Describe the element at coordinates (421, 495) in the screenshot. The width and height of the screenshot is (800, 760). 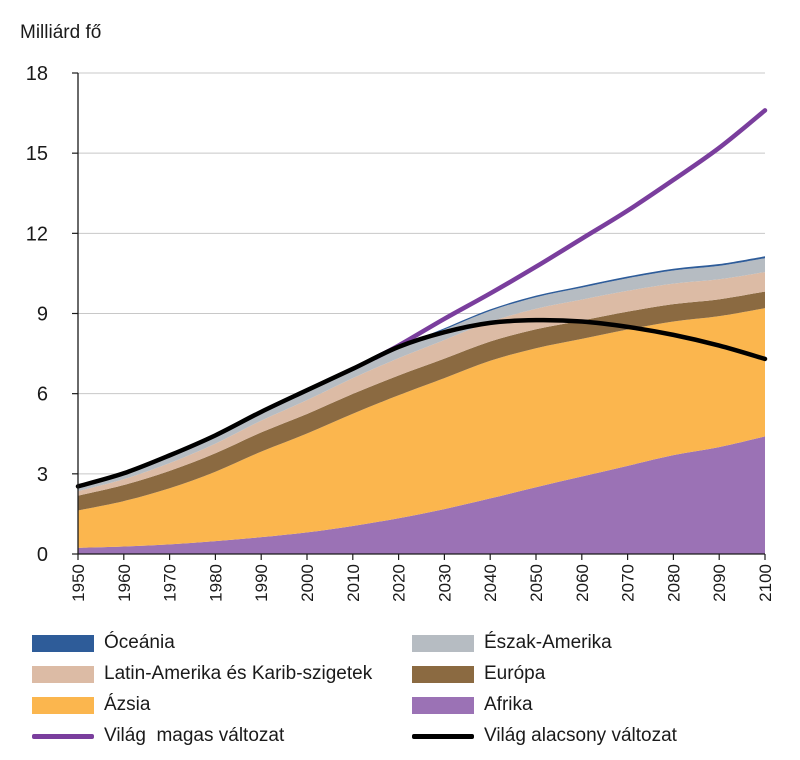
I see `area-afrika` at that location.